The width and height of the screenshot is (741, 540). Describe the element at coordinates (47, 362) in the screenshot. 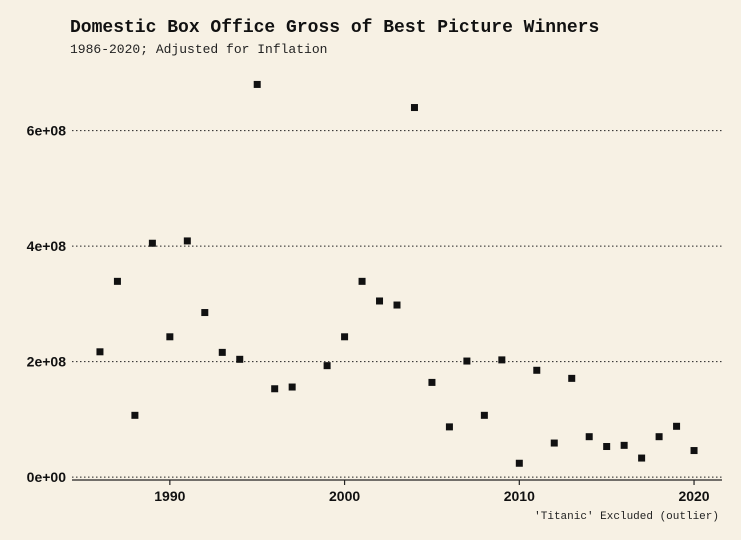

I see `y-tick-label: 2e+08` at that location.